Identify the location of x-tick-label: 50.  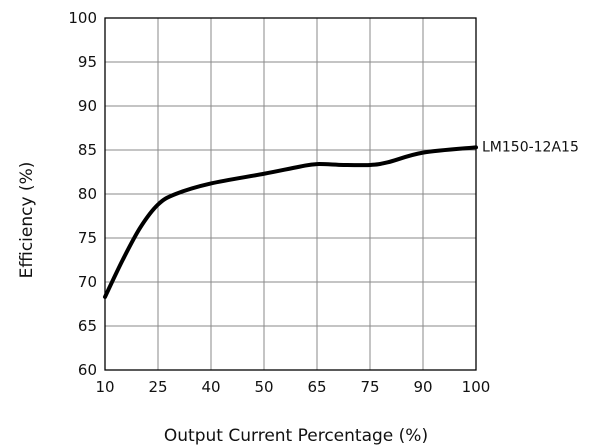
(263, 387).